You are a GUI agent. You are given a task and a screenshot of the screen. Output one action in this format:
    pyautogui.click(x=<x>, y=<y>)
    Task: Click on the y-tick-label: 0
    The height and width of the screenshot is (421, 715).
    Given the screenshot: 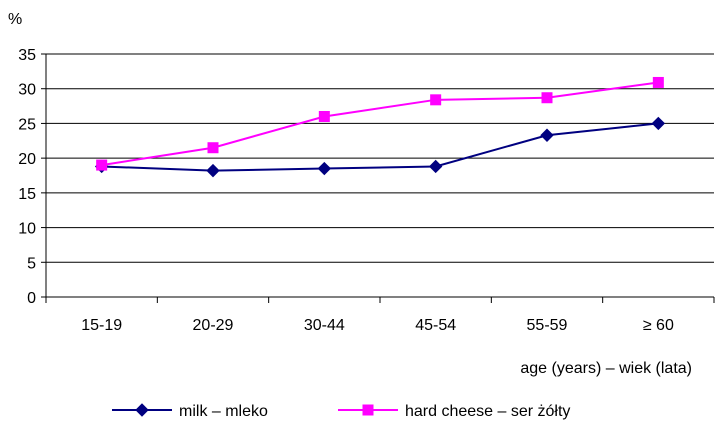 What is the action you would take?
    pyautogui.click(x=31, y=298)
    